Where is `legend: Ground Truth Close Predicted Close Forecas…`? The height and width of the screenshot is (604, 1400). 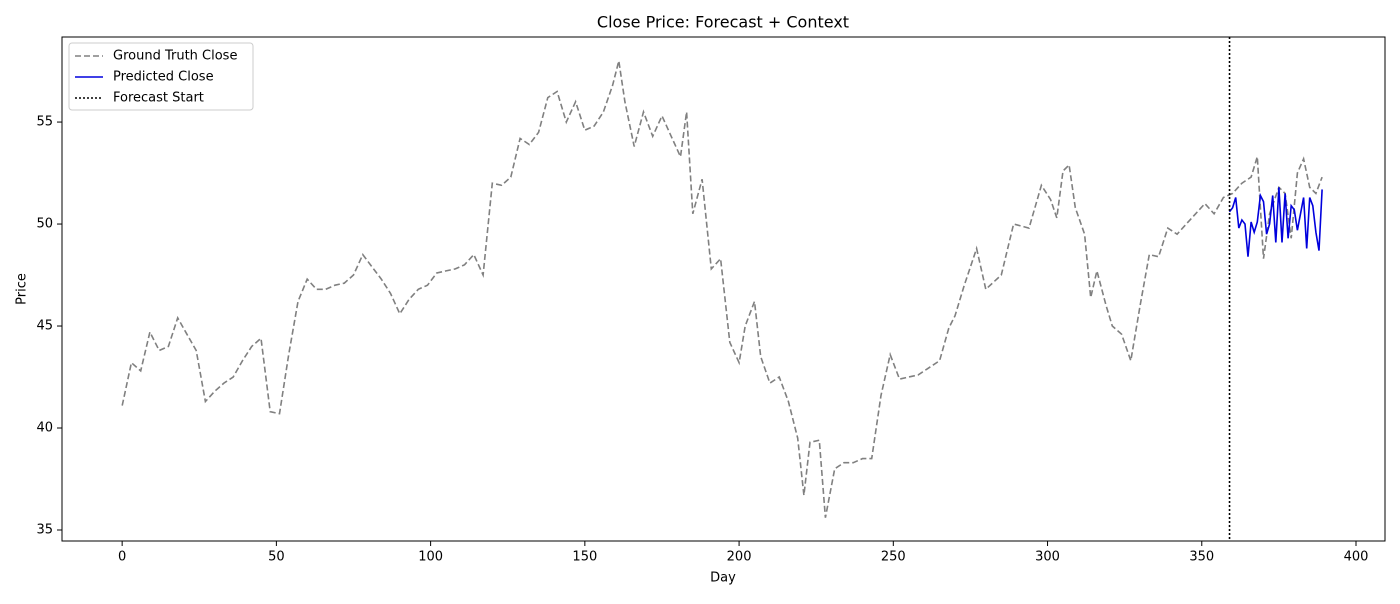 legend: Ground Truth Close Predicted Close Forecas… is located at coordinates (161, 76).